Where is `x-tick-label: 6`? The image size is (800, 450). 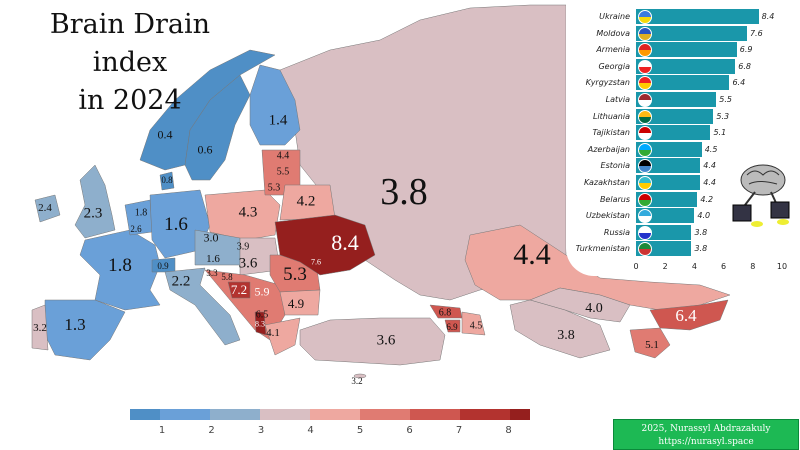 x-tick-label: 6 is located at coordinates (724, 266).